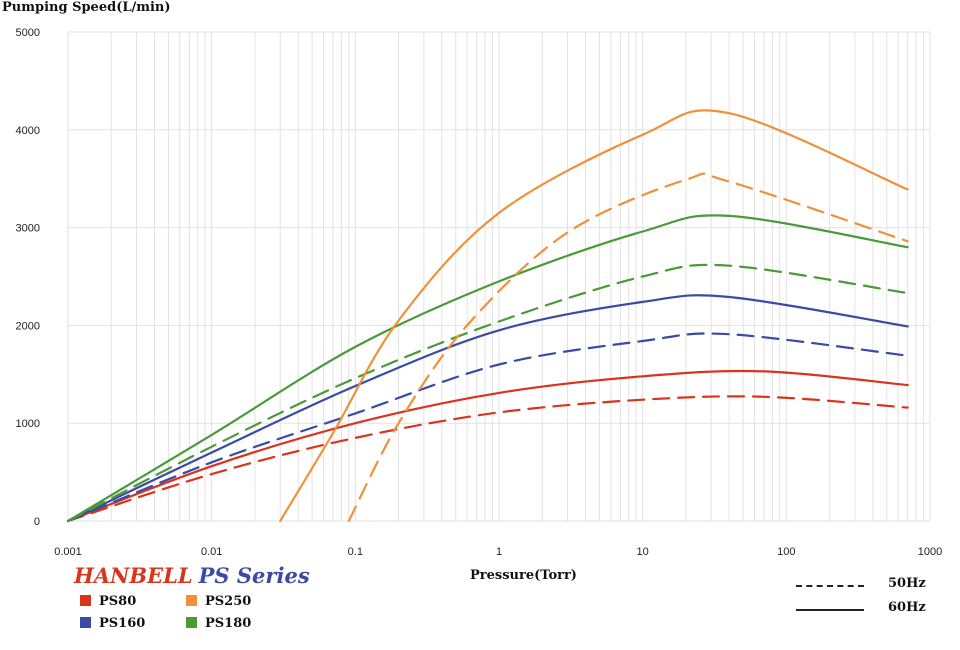 The image size is (960, 650). I want to click on x-tick-label: 0.1, so click(355, 552).